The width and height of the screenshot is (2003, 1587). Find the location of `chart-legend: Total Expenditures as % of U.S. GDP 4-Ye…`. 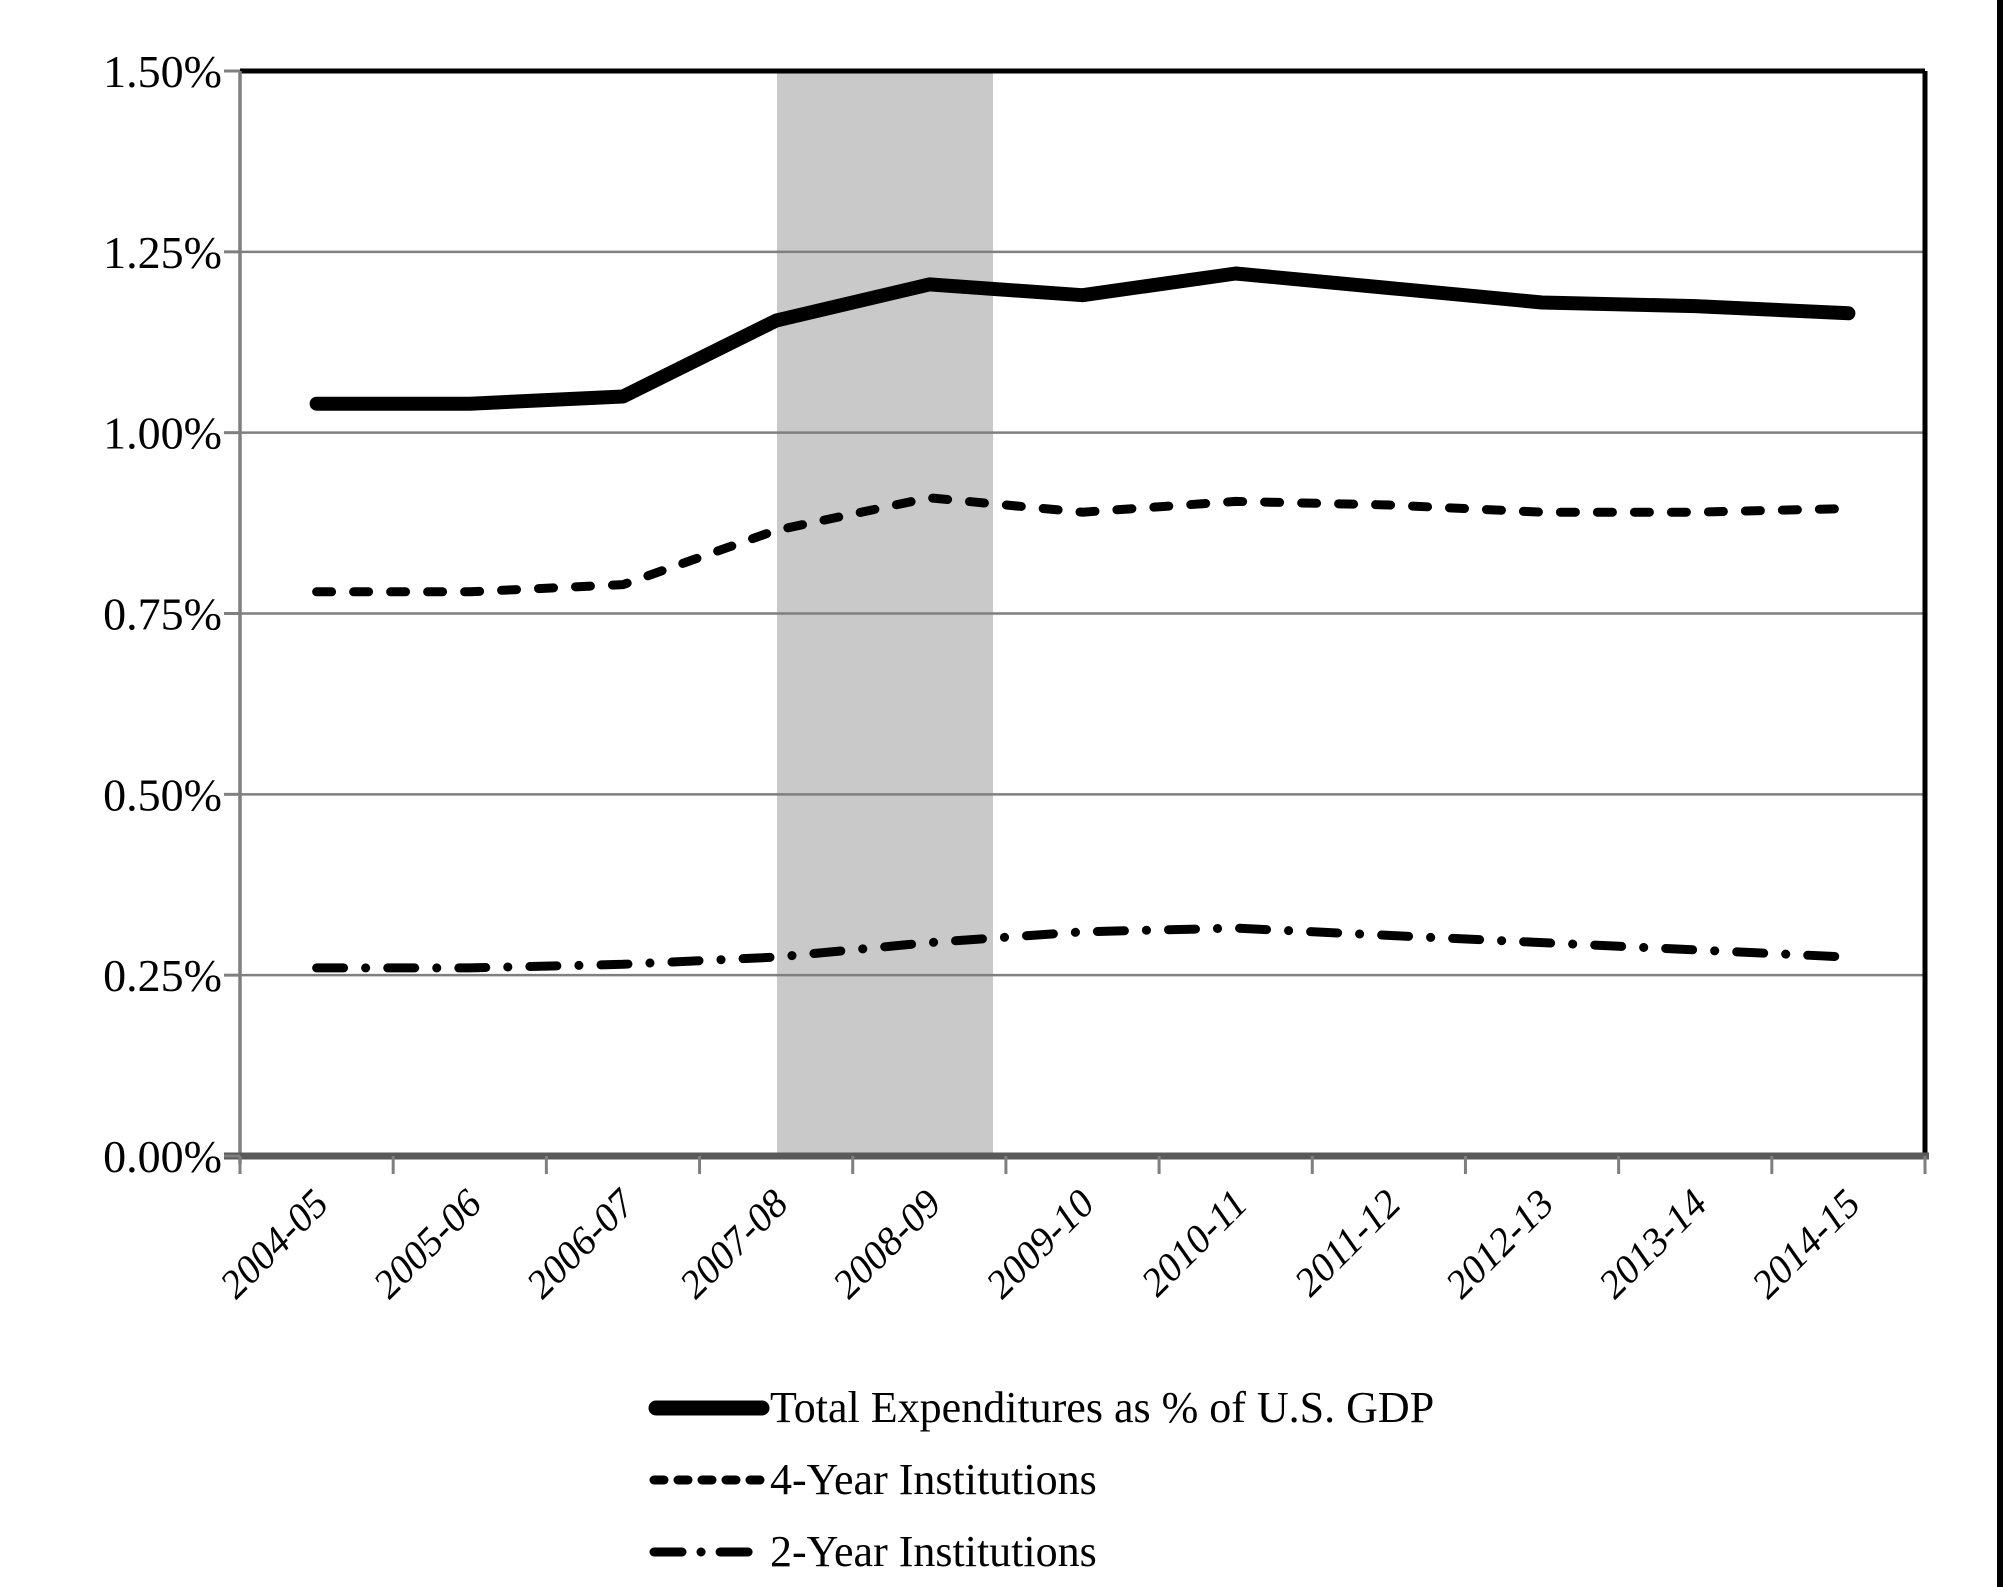

chart-legend: Total Expenditures as % of U.S. GDP 4-Ye… is located at coordinates (1041, 1480).